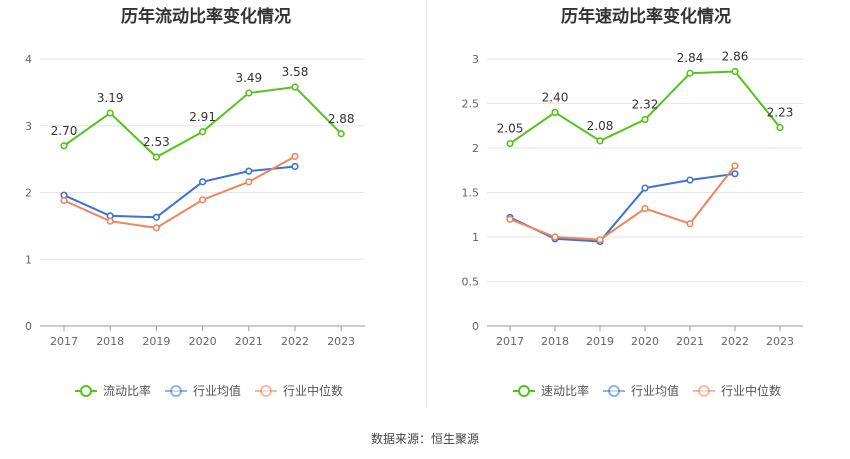 This screenshot has height=459, width=850. I want to click on chart-divider, so click(426, 204).